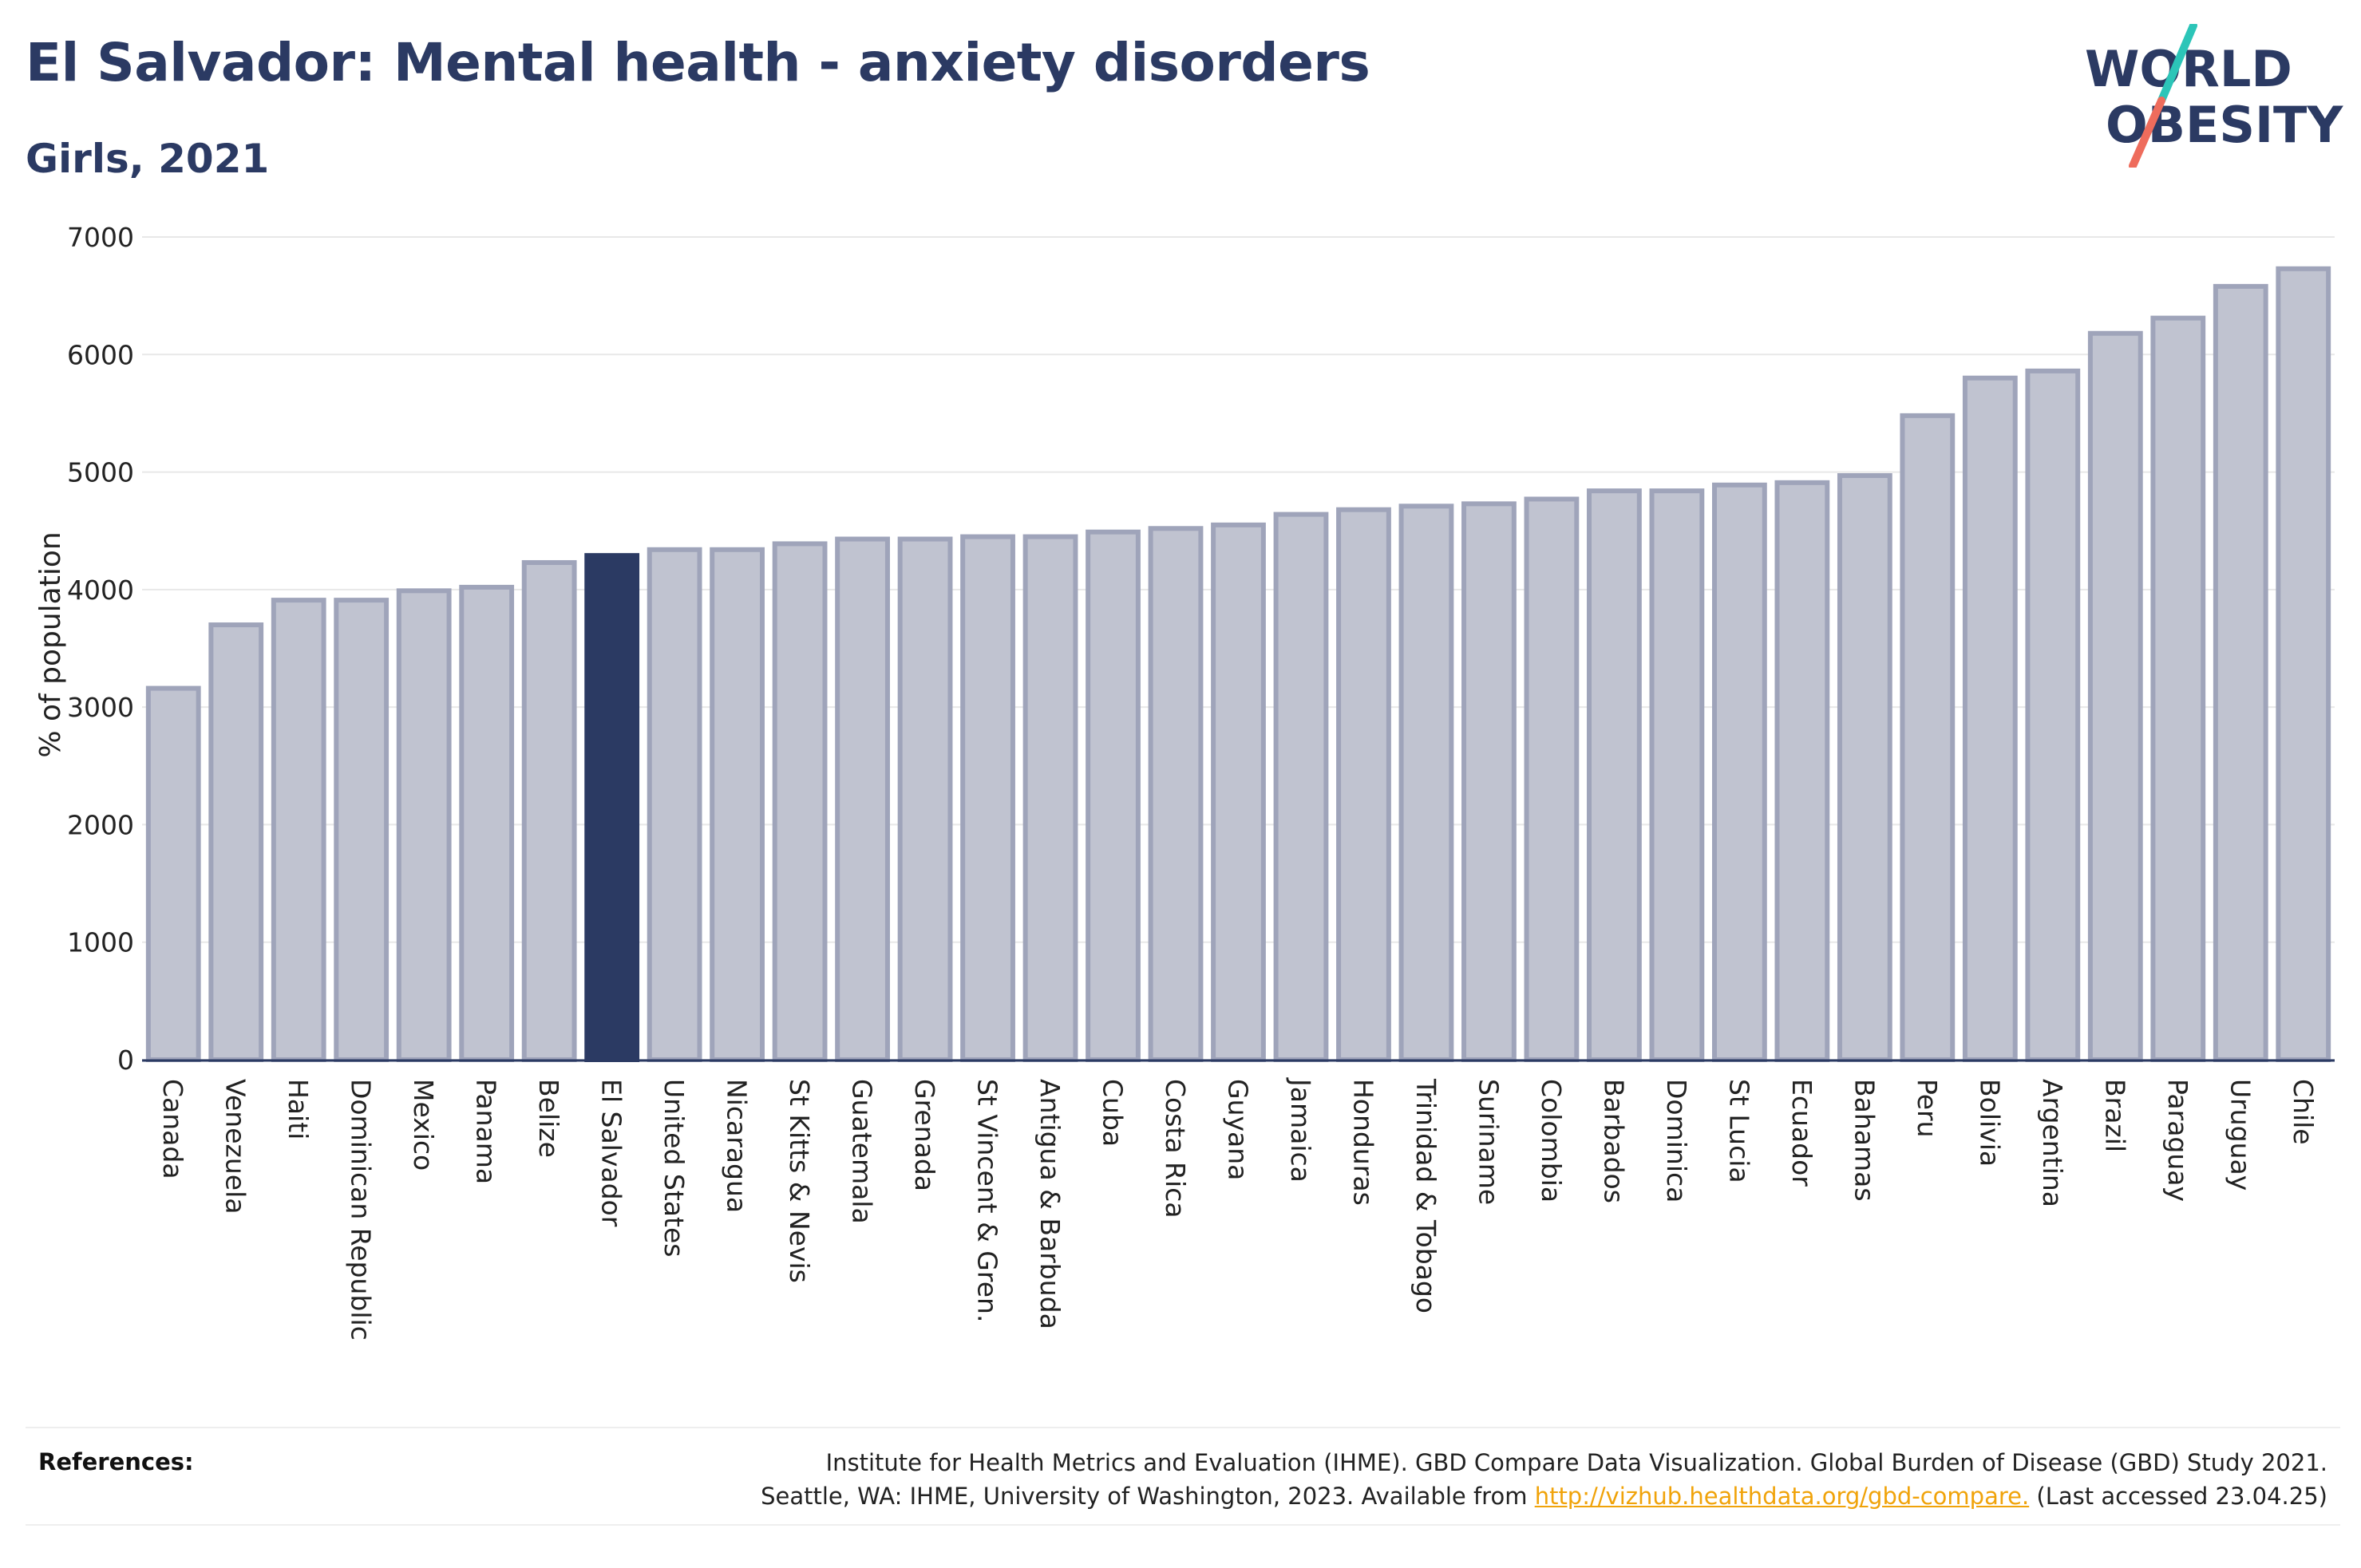 The image size is (2361, 1568). I want to click on x-tick-label: Jamaica, so click(1300, 1130).